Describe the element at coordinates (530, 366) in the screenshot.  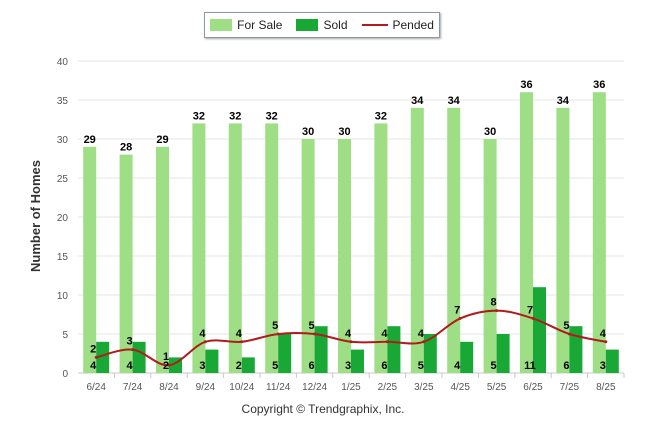
I see `sold-data-label: 11` at that location.